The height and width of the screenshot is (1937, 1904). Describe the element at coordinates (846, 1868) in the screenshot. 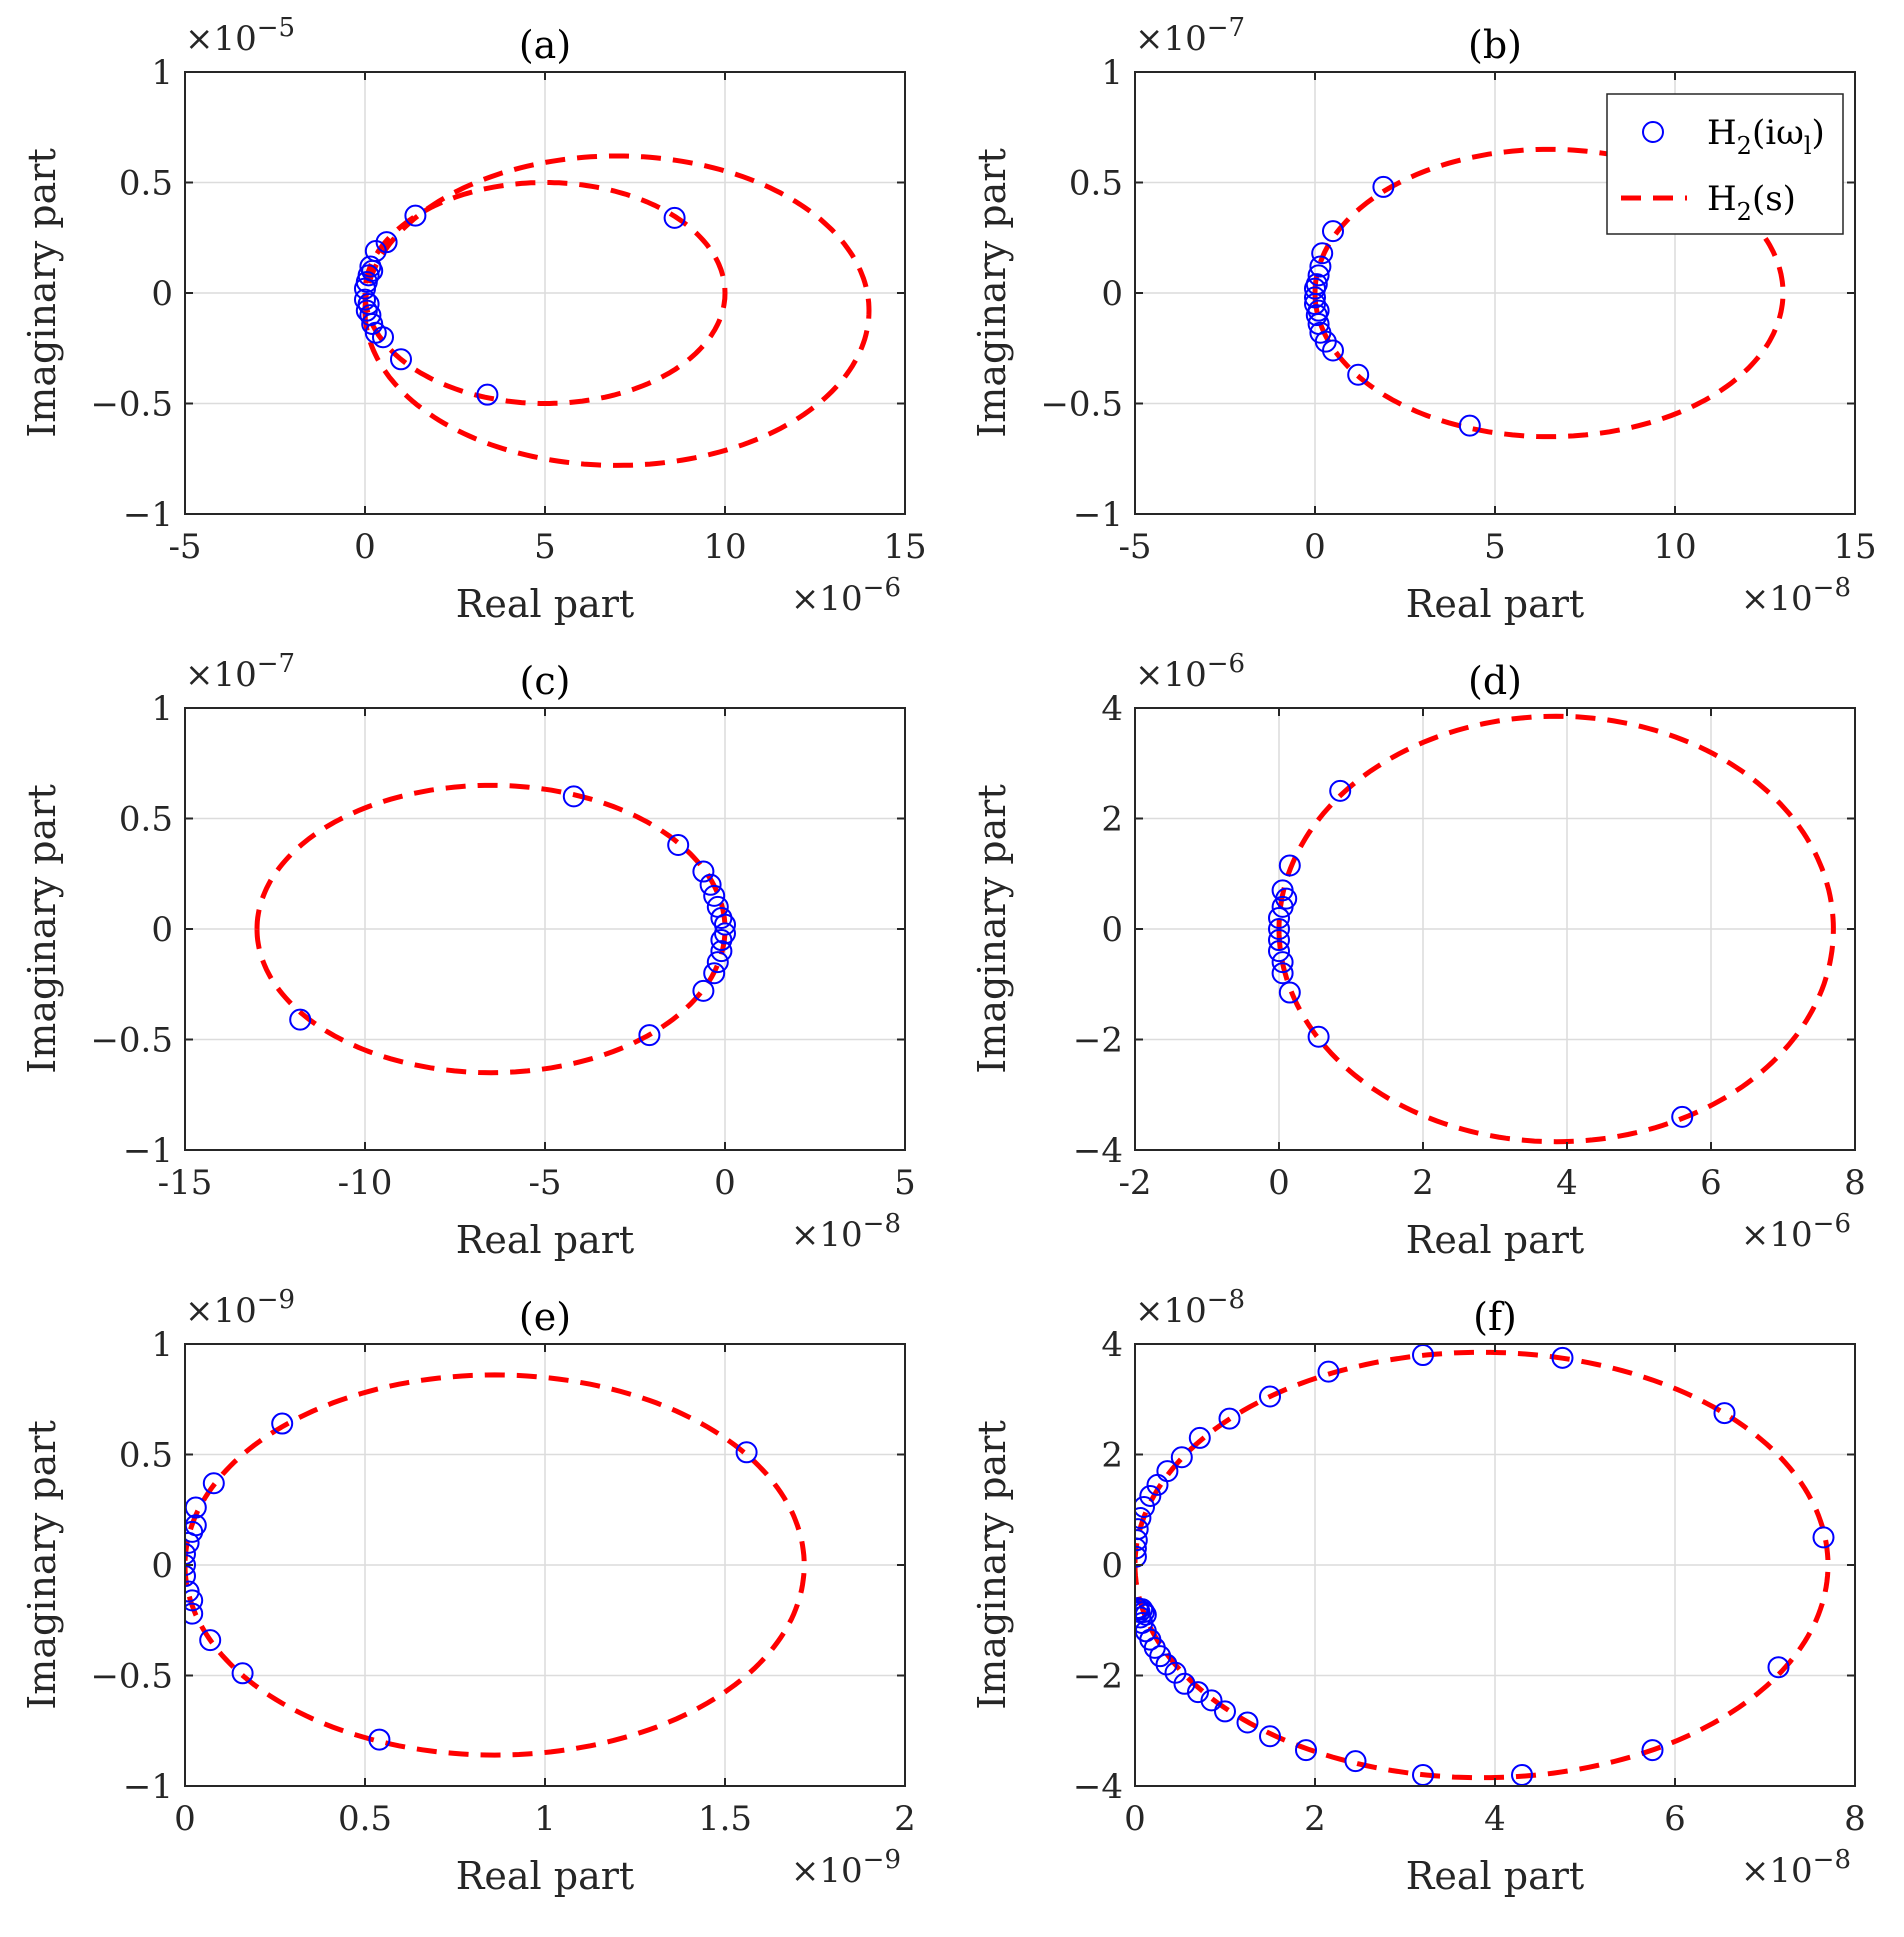

I see `x-exponent: ×10⁻⁹` at that location.